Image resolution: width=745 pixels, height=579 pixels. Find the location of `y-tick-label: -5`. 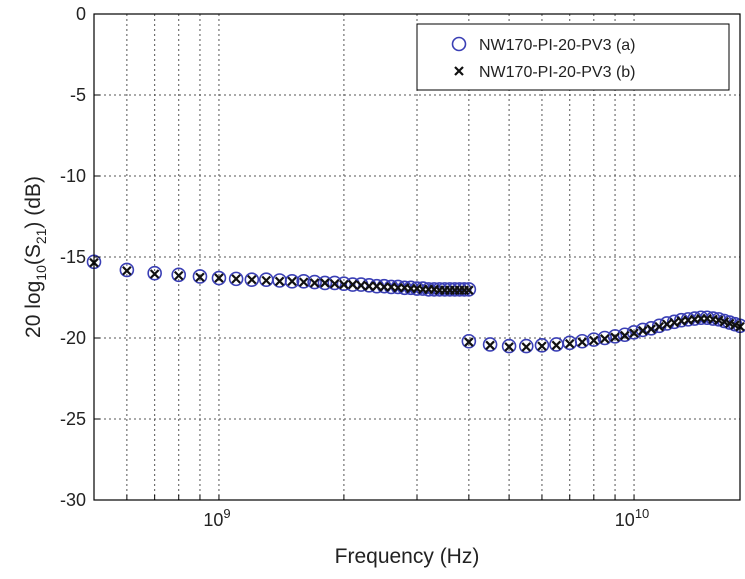

y-tick-label: -5 is located at coordinates (78, 95).